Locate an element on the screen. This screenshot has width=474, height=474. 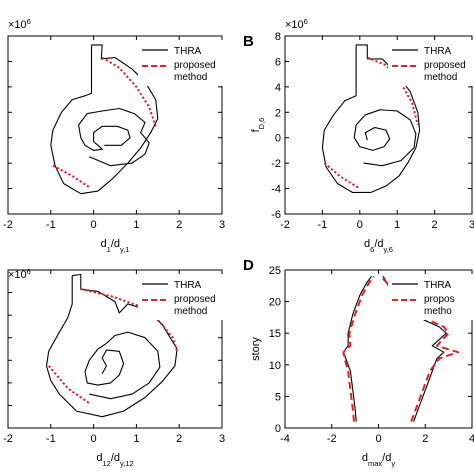
y-tick-label: 8 is located at coordinates (278, 37).